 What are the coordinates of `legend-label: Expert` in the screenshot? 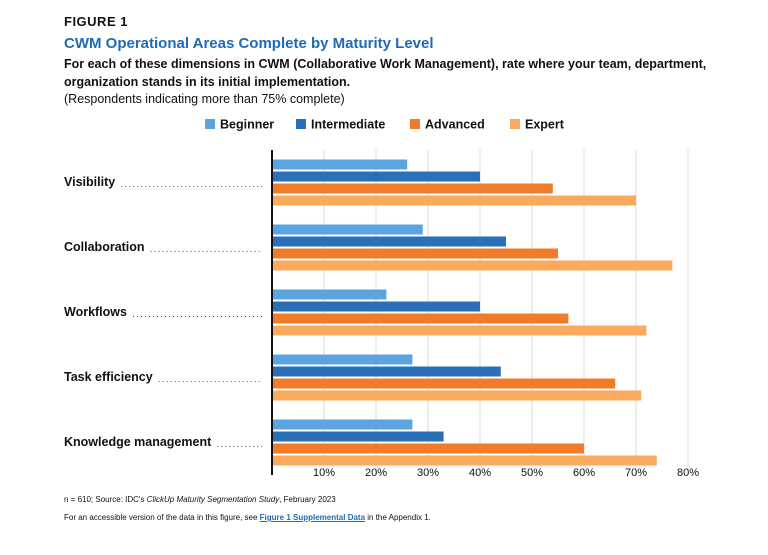 It's located at (545, 124).